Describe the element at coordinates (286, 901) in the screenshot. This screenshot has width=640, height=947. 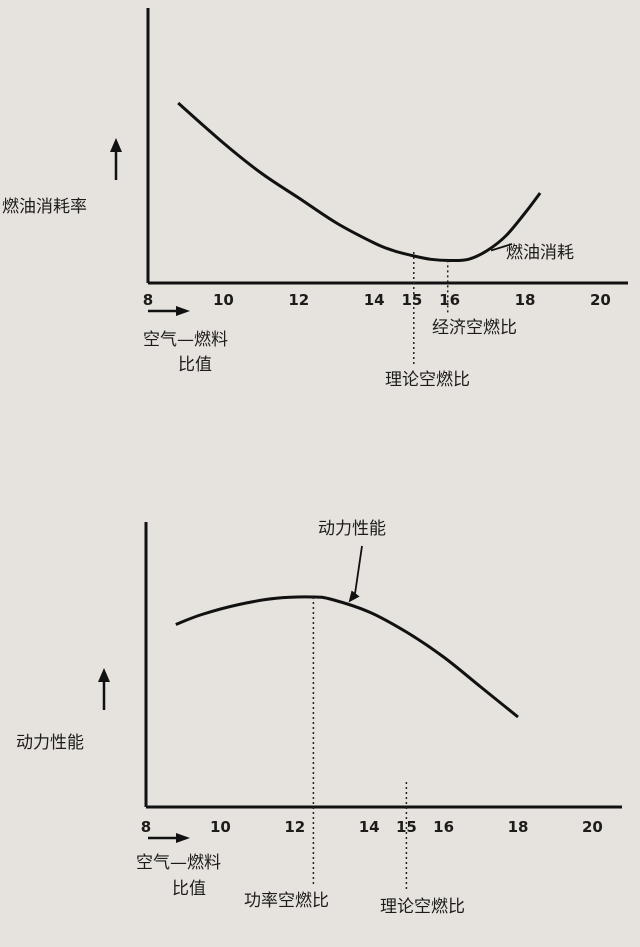
I see `power-ratio-annotation: 功率空燃比` at that location.